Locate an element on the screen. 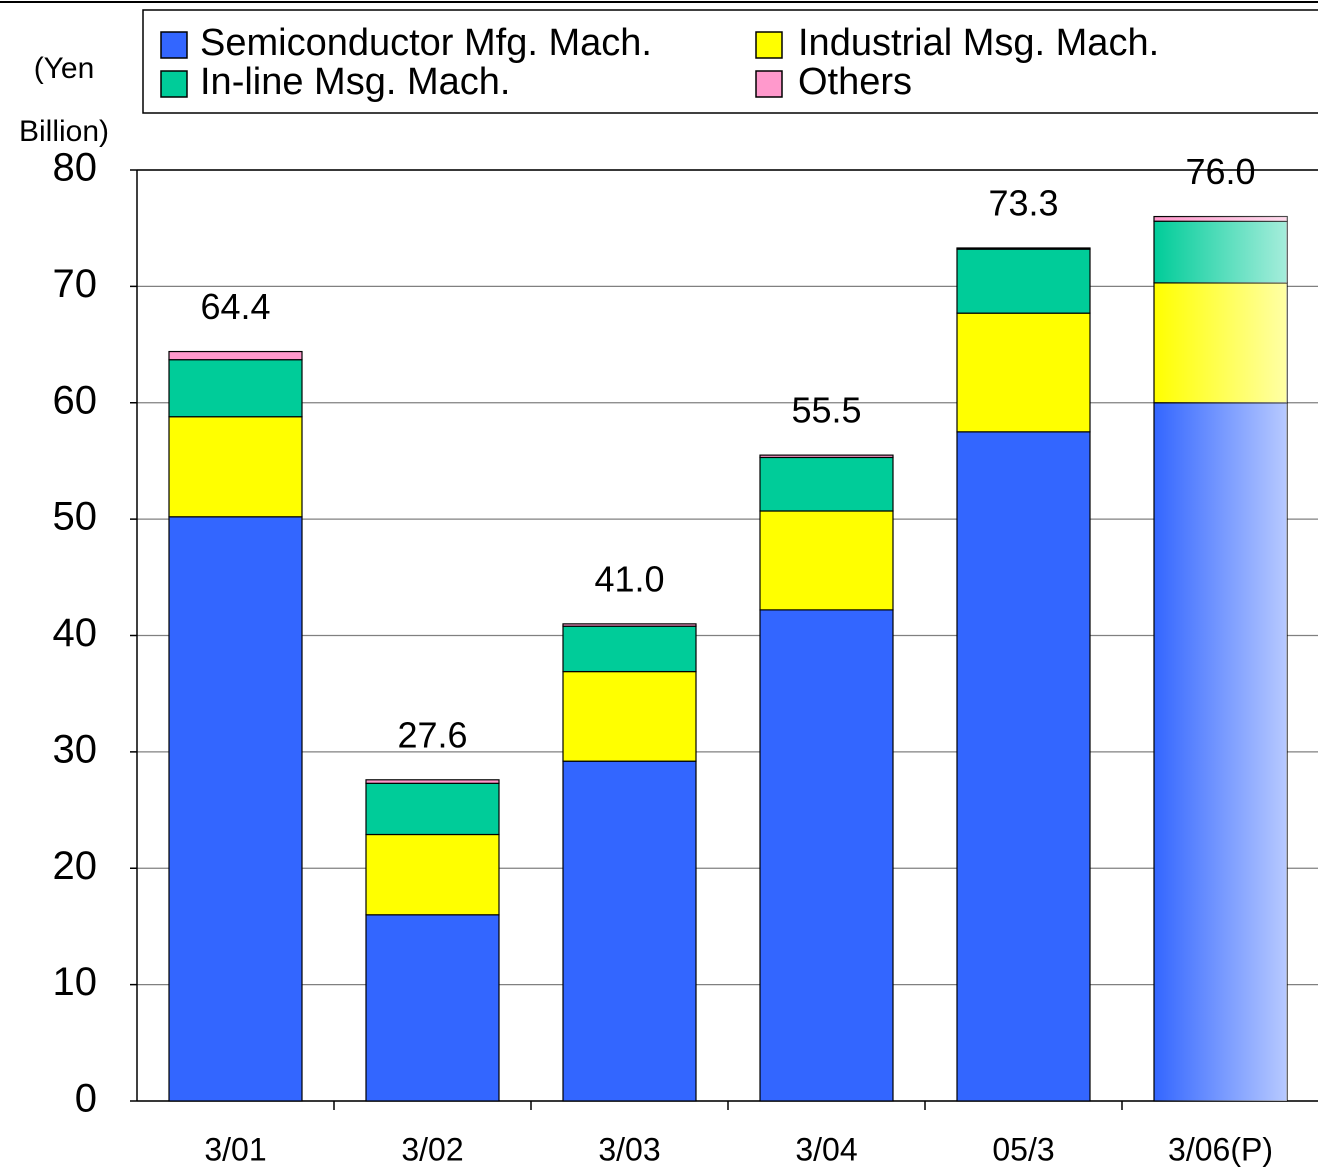 This screenshot has height=1176, width=1318. legend-box is located at coordinates (730, 61).